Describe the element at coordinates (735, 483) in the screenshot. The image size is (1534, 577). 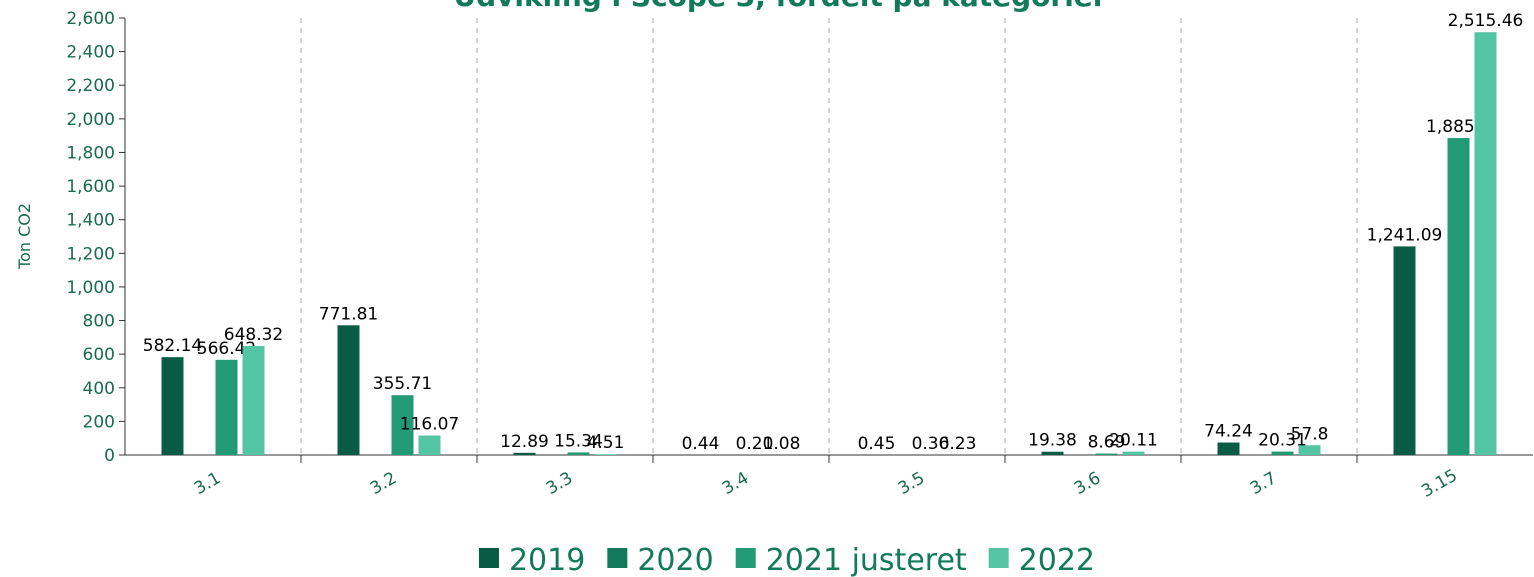
I see `x-tick-label: 3.4` at that location.